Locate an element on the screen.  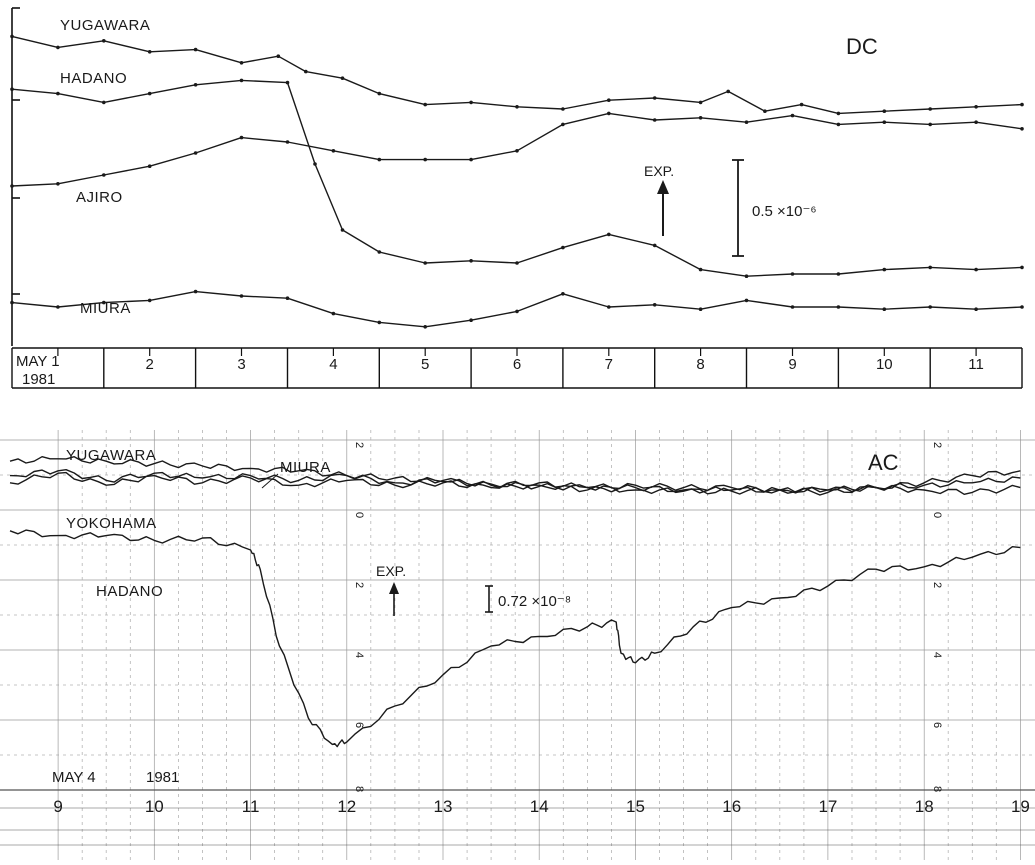
ac-series-line-yugawara is located at coordinates (515, 475).